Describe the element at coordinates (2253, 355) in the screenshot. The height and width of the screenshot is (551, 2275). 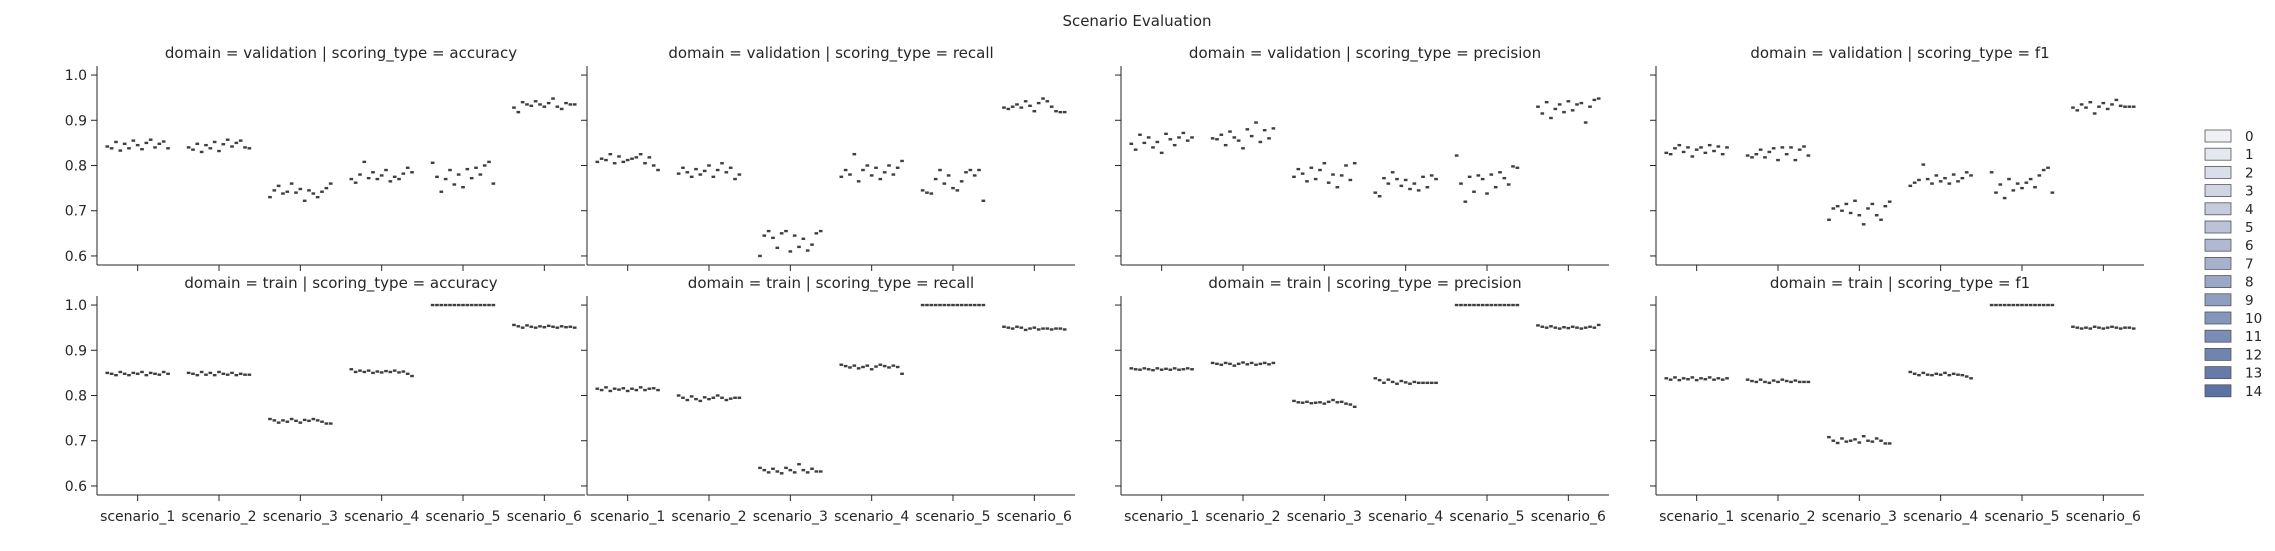
I see `legend-label: 12` at that location.